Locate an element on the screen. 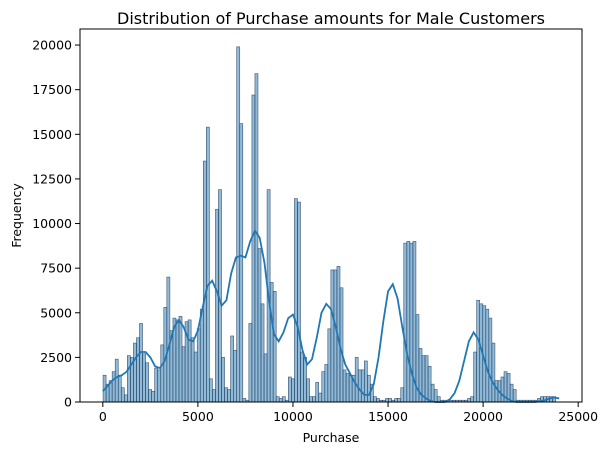 Image resolution: width=608 pixels, height=455 pixels. x-tick-label: 5000 is located at coordinates (198, 416).